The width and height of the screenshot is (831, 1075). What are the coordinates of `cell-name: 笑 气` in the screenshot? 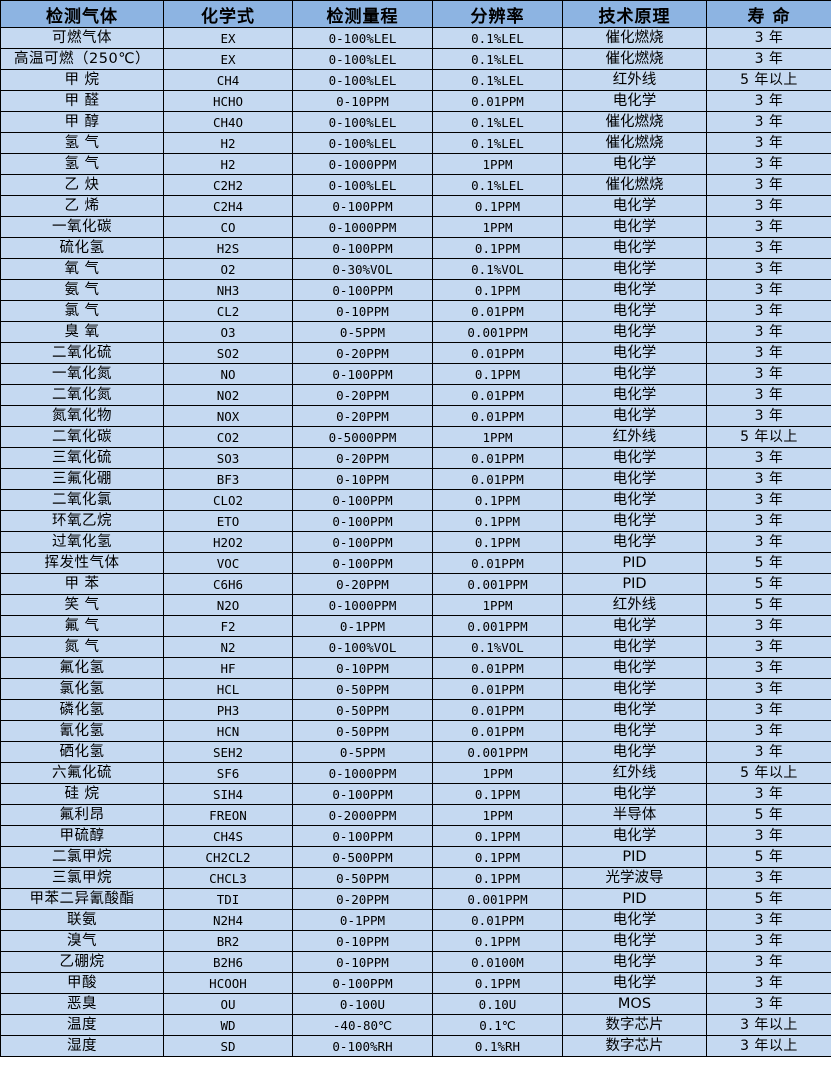 It's located at (82, 605).